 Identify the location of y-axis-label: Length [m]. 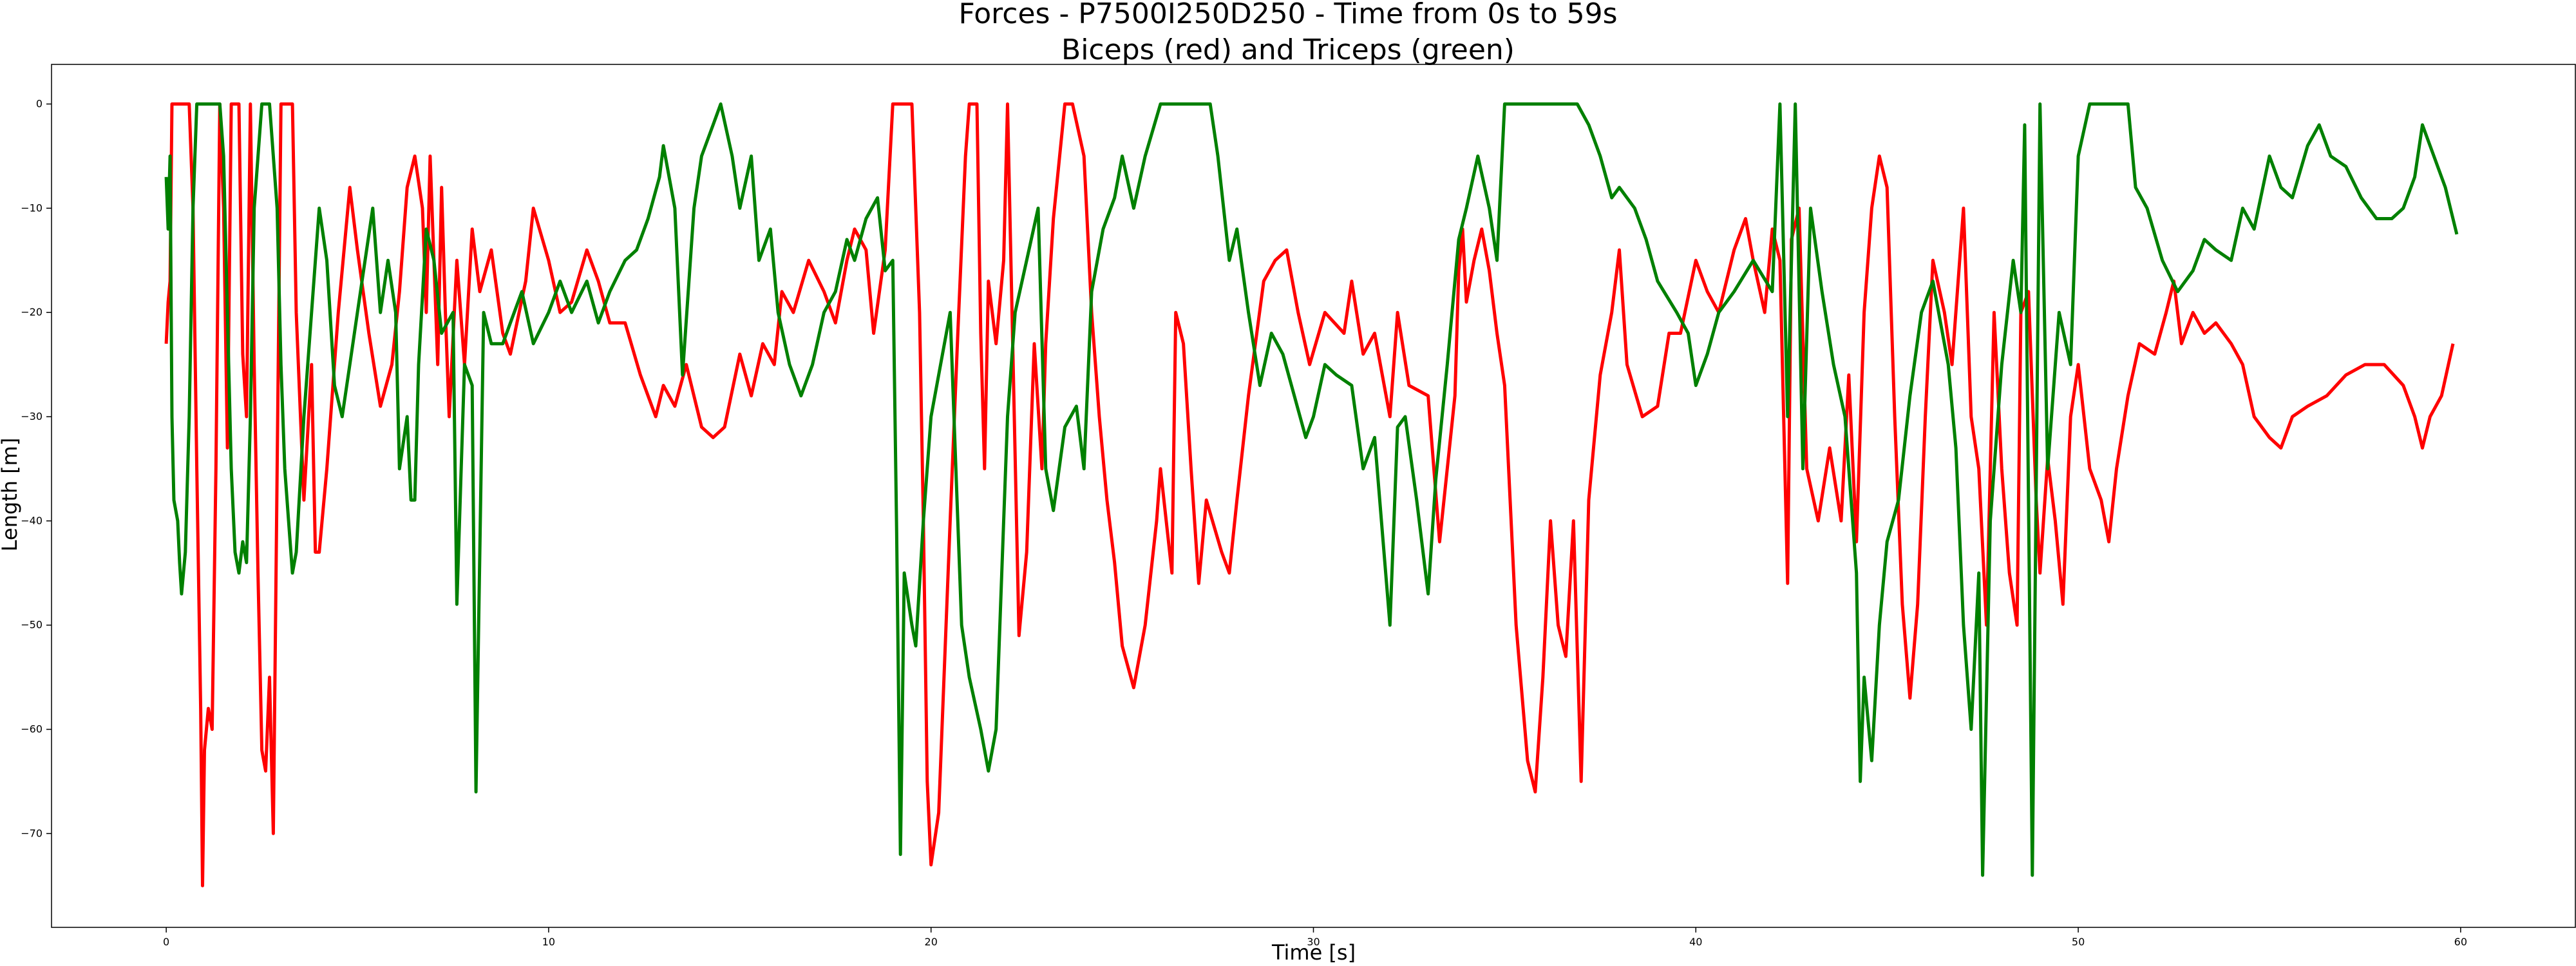
(11, 495).